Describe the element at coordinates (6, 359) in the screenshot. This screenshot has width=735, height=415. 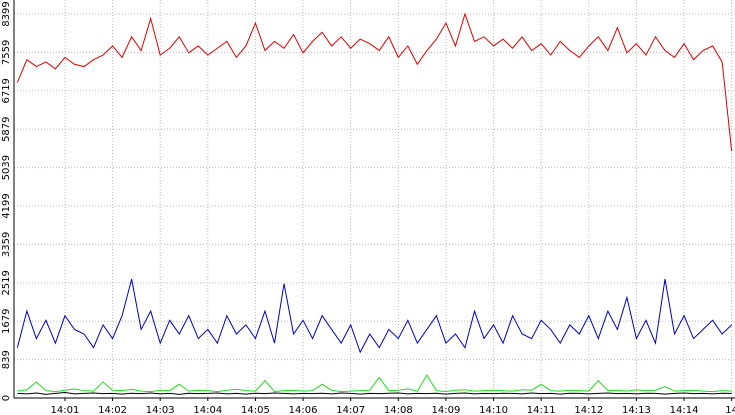
I see `y-tick-label: 839` at that location.